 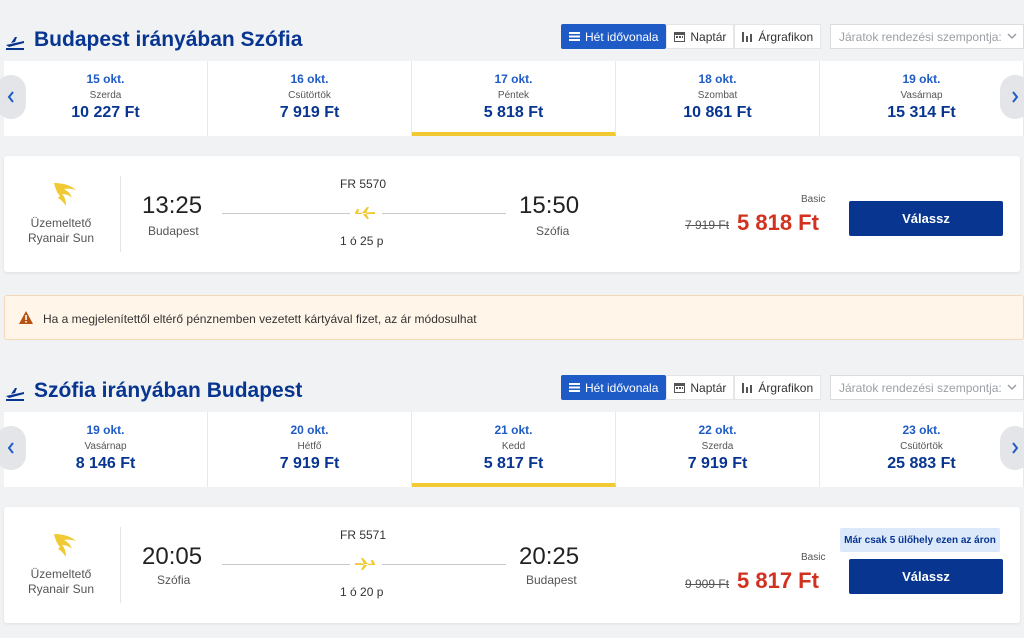 I want to click on date-cell: 16 okt. Csütörtök 7 919 Ft, so click(x=310, y=98).